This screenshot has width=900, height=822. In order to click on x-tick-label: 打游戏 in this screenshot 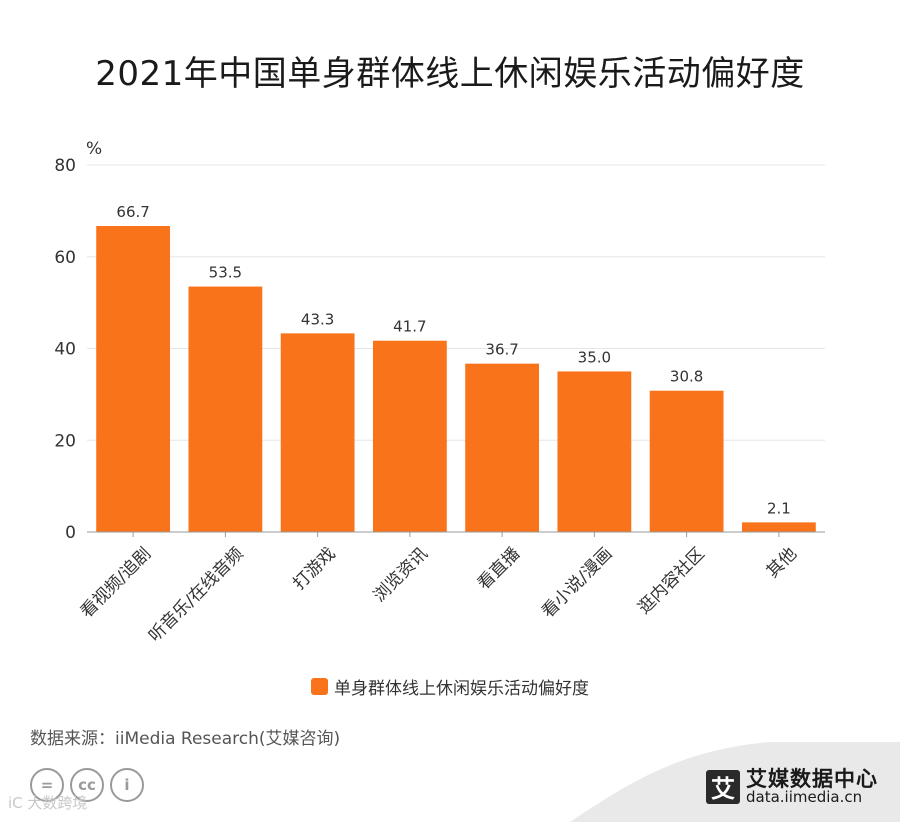, I will do `click(314, 569)`.